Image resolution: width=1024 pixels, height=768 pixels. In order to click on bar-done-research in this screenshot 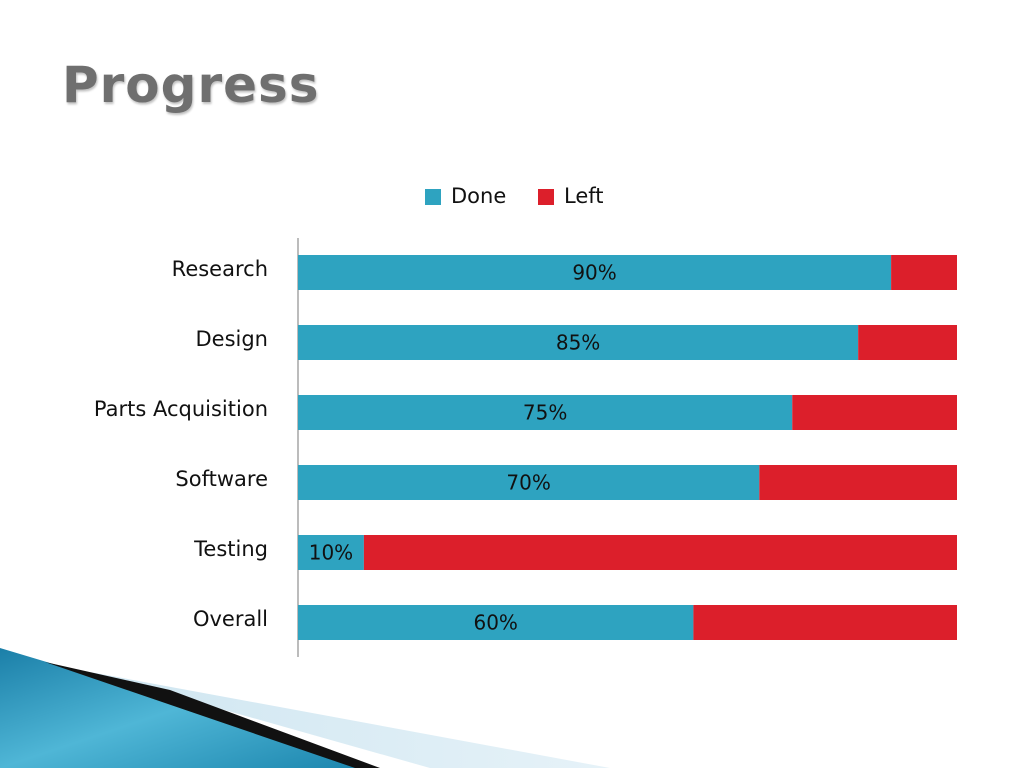, I will do `click(595, 272)`.